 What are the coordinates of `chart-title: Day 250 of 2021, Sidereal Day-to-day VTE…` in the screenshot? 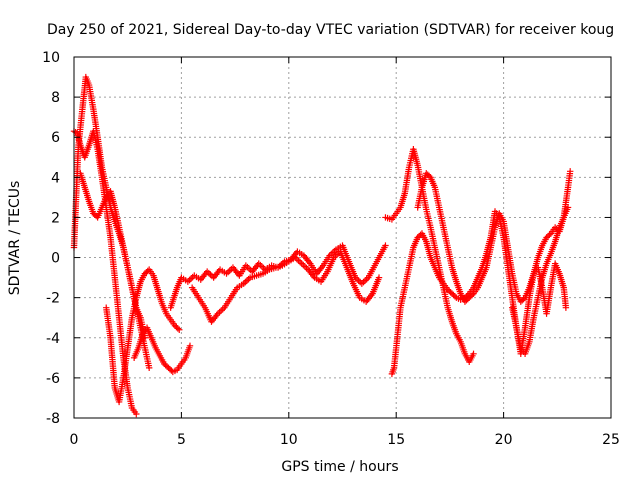 It's located at (330, 30).